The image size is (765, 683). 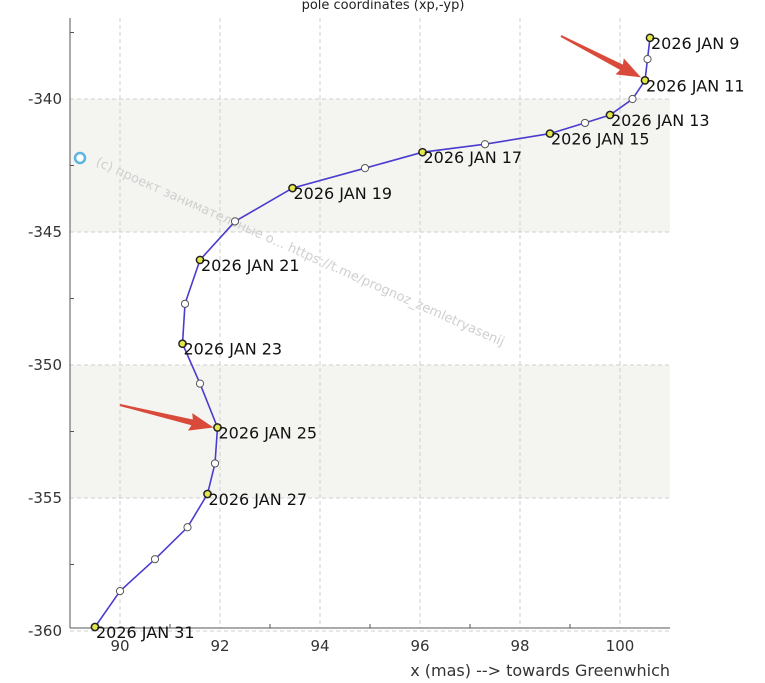 I want to click on chart-title: pole coordinates (xp,-yp), so click(x=383, y=6).